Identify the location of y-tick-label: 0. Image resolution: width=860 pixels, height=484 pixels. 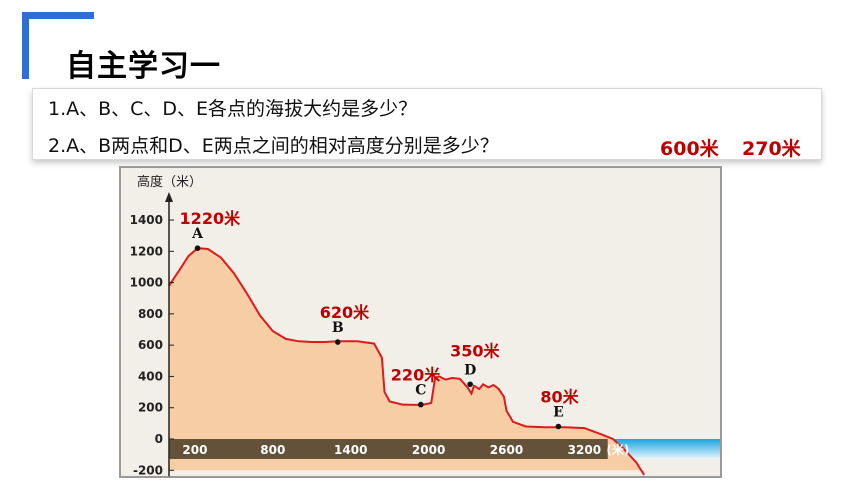
(159, 439).